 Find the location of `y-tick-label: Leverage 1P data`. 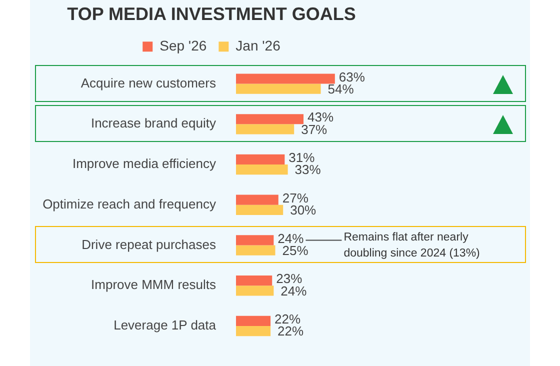

y-tick-label: Leverage 1P data is located at coordinates (165, 325).